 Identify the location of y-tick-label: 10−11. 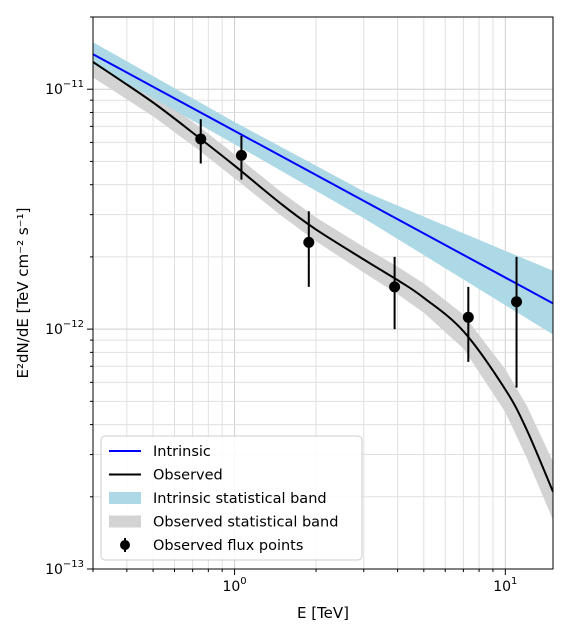
(64, 88).